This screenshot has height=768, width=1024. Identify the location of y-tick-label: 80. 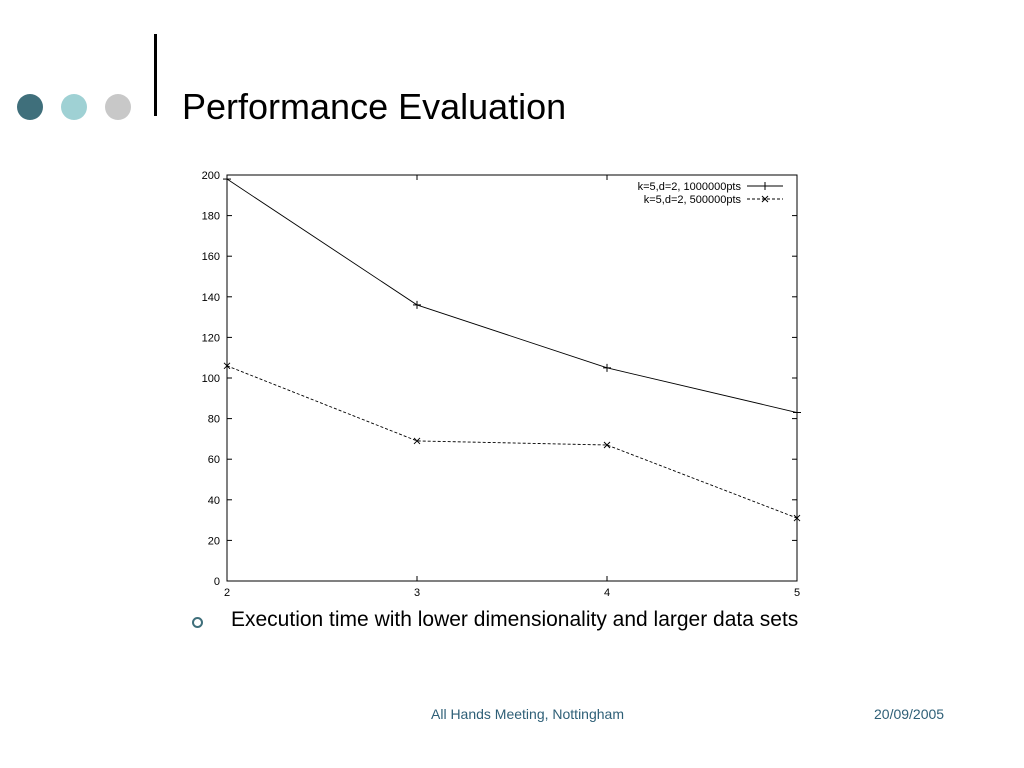
(214, 420).